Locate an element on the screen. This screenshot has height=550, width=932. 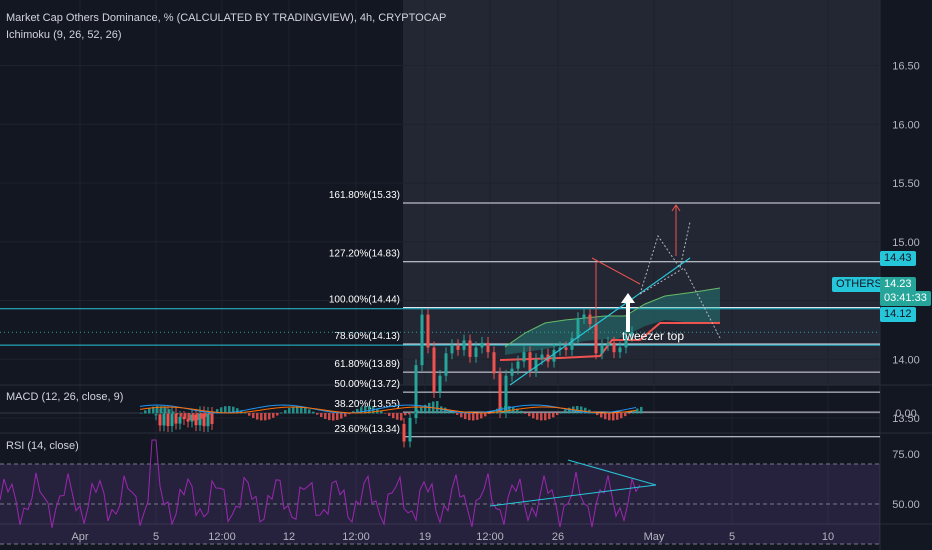
countdown-tag: 03:41:33 is located at coordinates (905, 298).